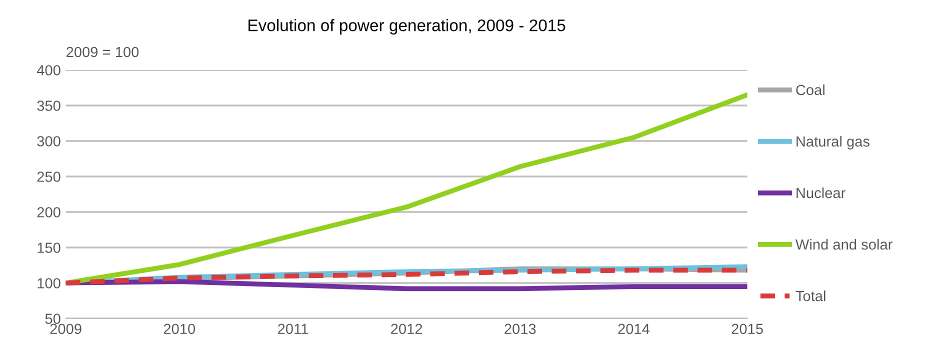  Describe the element at coordinates (520, 329) in the screenshot. I see `x-tick-label: 2013` at that location.